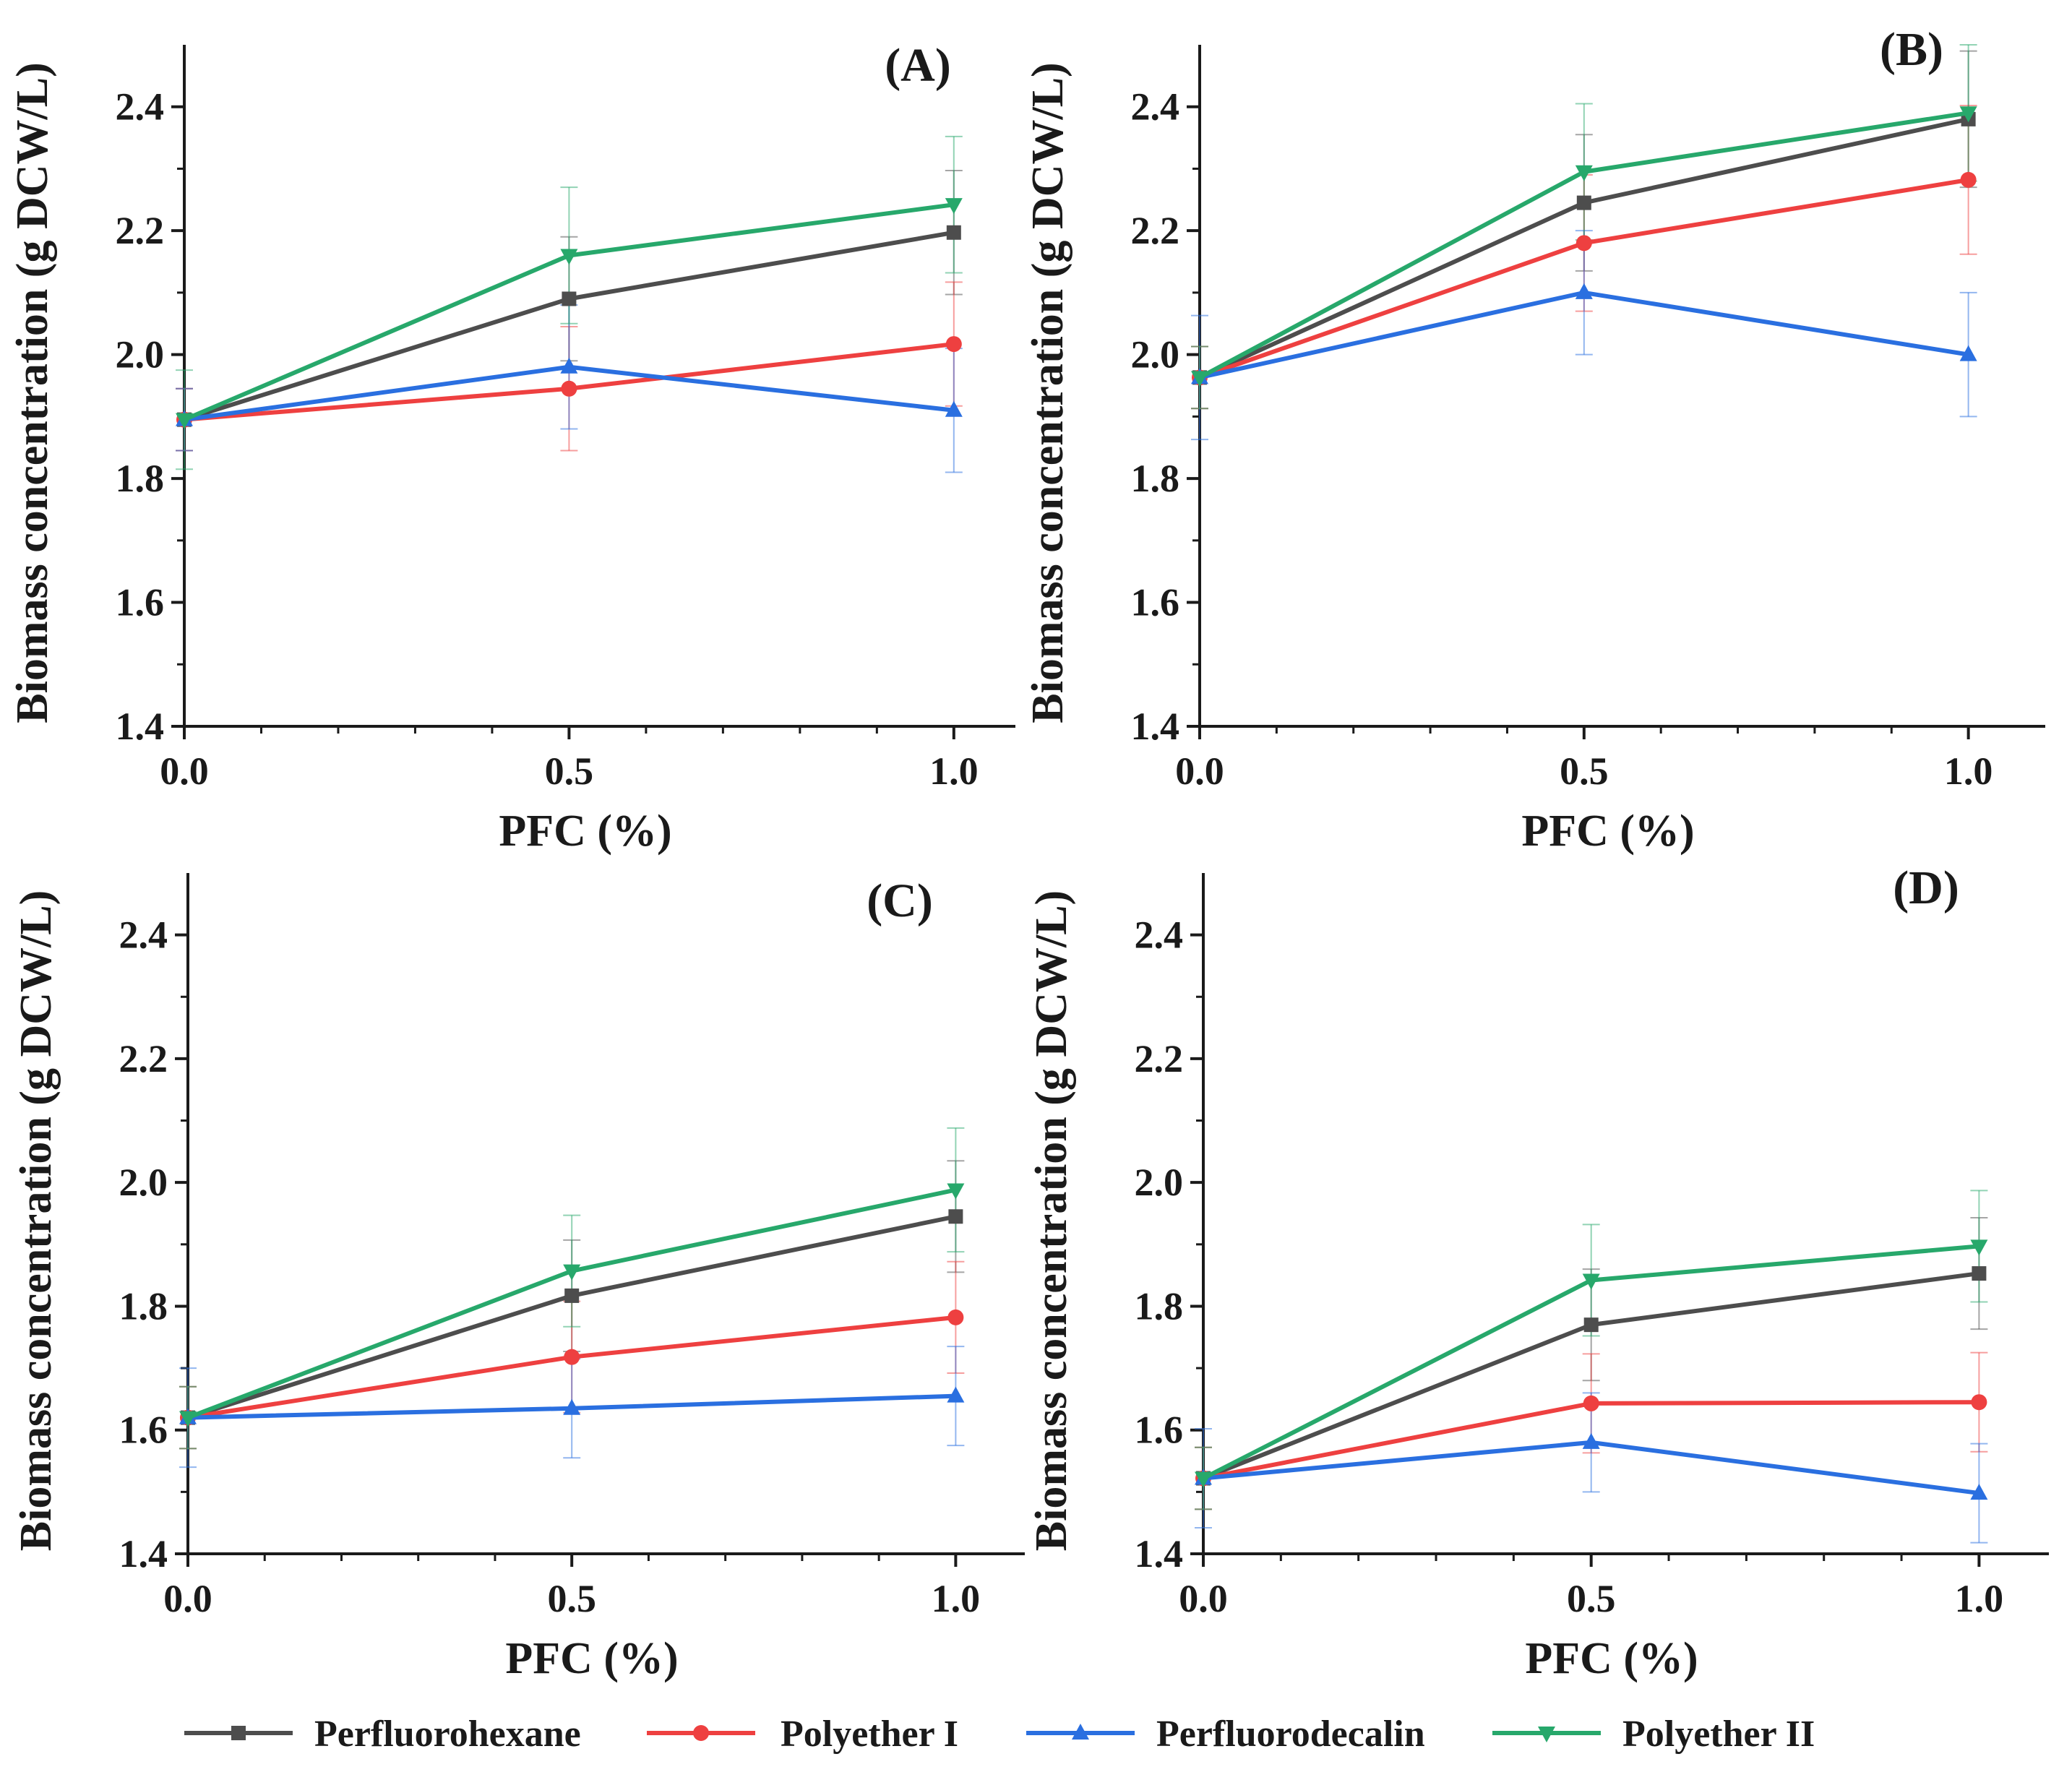 The width and height of the screenshot is (2072, 1780). Describe the element at coordinates (238, 1733) in the screenshot. I see `legend-marker-perfluorohexane` at that location.